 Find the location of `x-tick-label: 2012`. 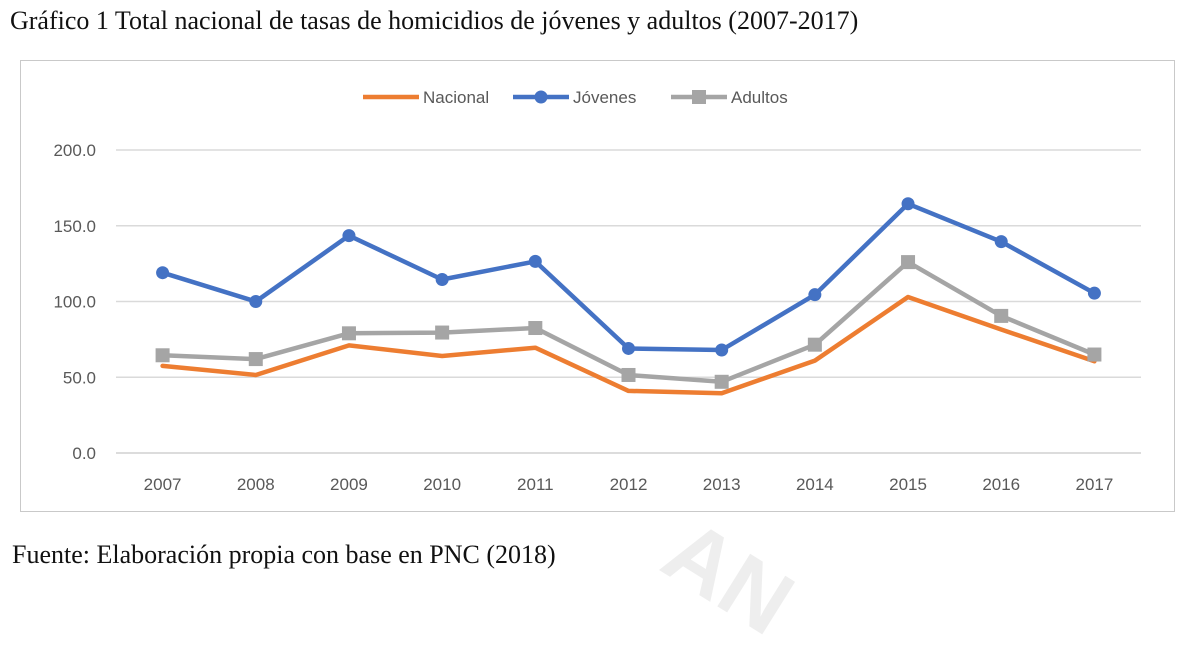

x-tick-label: 2012 is located at coordinates (629, 484).